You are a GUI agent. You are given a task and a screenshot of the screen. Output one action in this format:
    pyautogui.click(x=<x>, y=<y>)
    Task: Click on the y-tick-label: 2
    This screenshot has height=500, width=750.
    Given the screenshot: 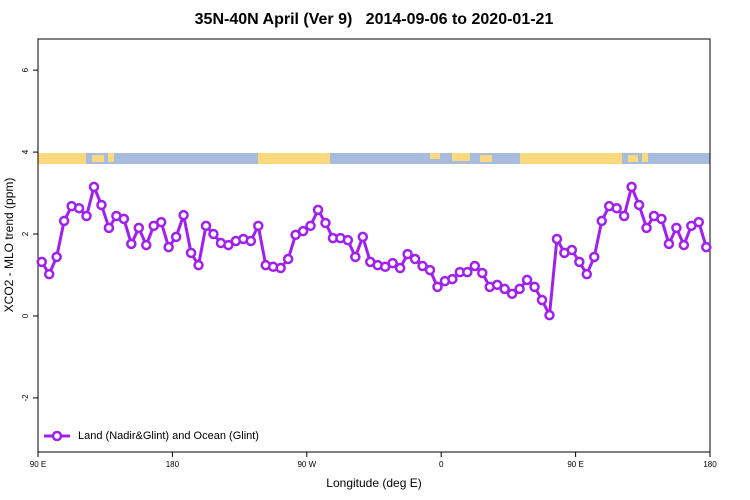 What is the action you would take?
    pyautogui.click(x=25, y=233)
    